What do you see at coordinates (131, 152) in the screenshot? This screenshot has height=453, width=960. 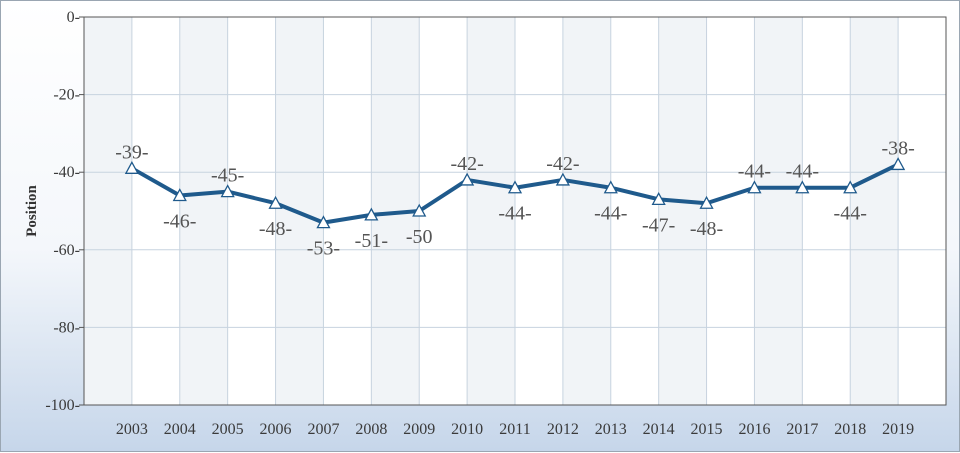 I see `data-label: -39-` at bounding box center [131, 152].